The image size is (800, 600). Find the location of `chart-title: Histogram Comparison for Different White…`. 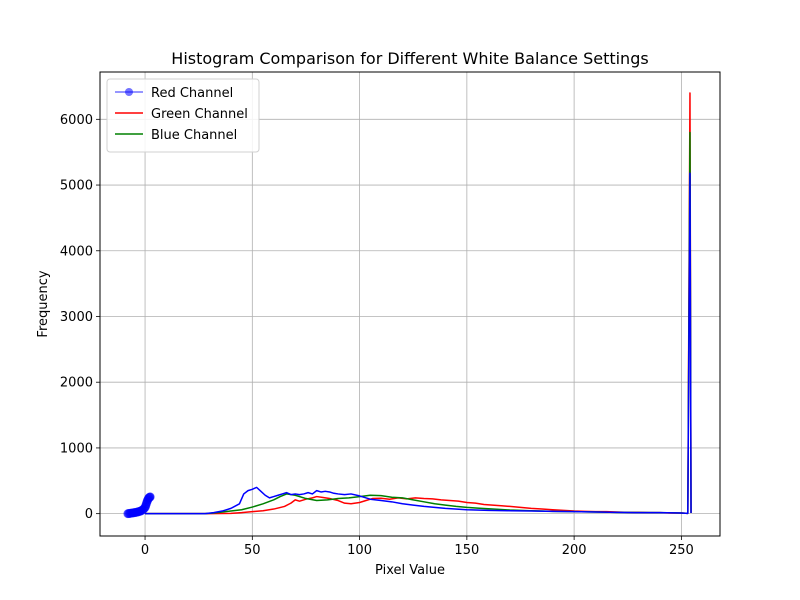

chart-title: Histogram Comparison for Different White… is located at coordinates (409, 58).